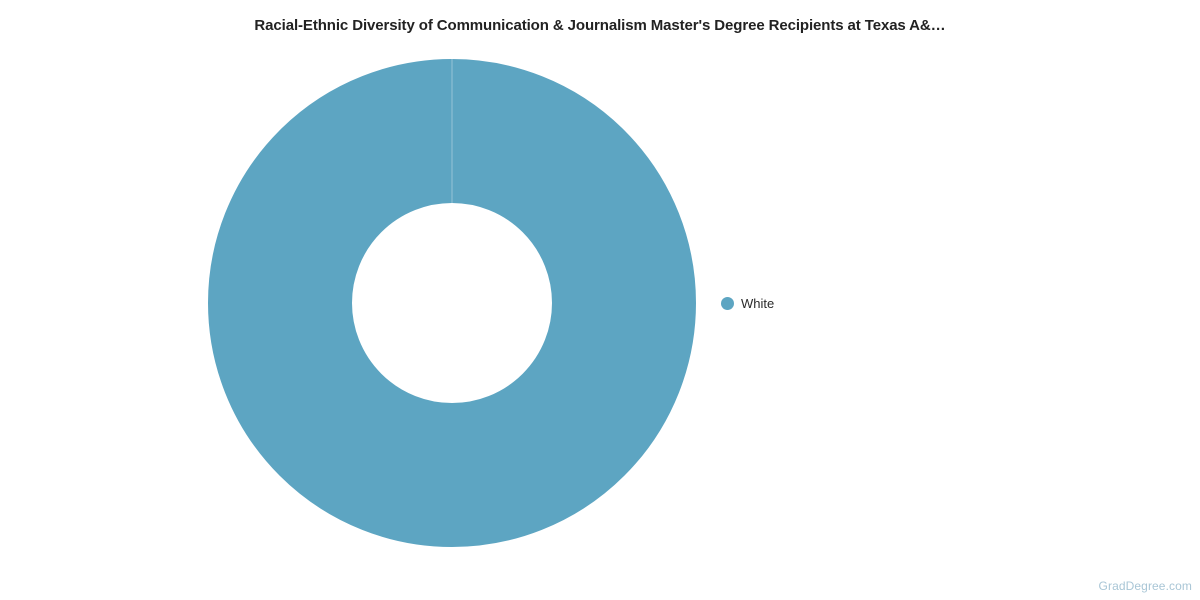 The image size is (1200, 600). I want to click on legend-item-label: White, so click(758, 303).